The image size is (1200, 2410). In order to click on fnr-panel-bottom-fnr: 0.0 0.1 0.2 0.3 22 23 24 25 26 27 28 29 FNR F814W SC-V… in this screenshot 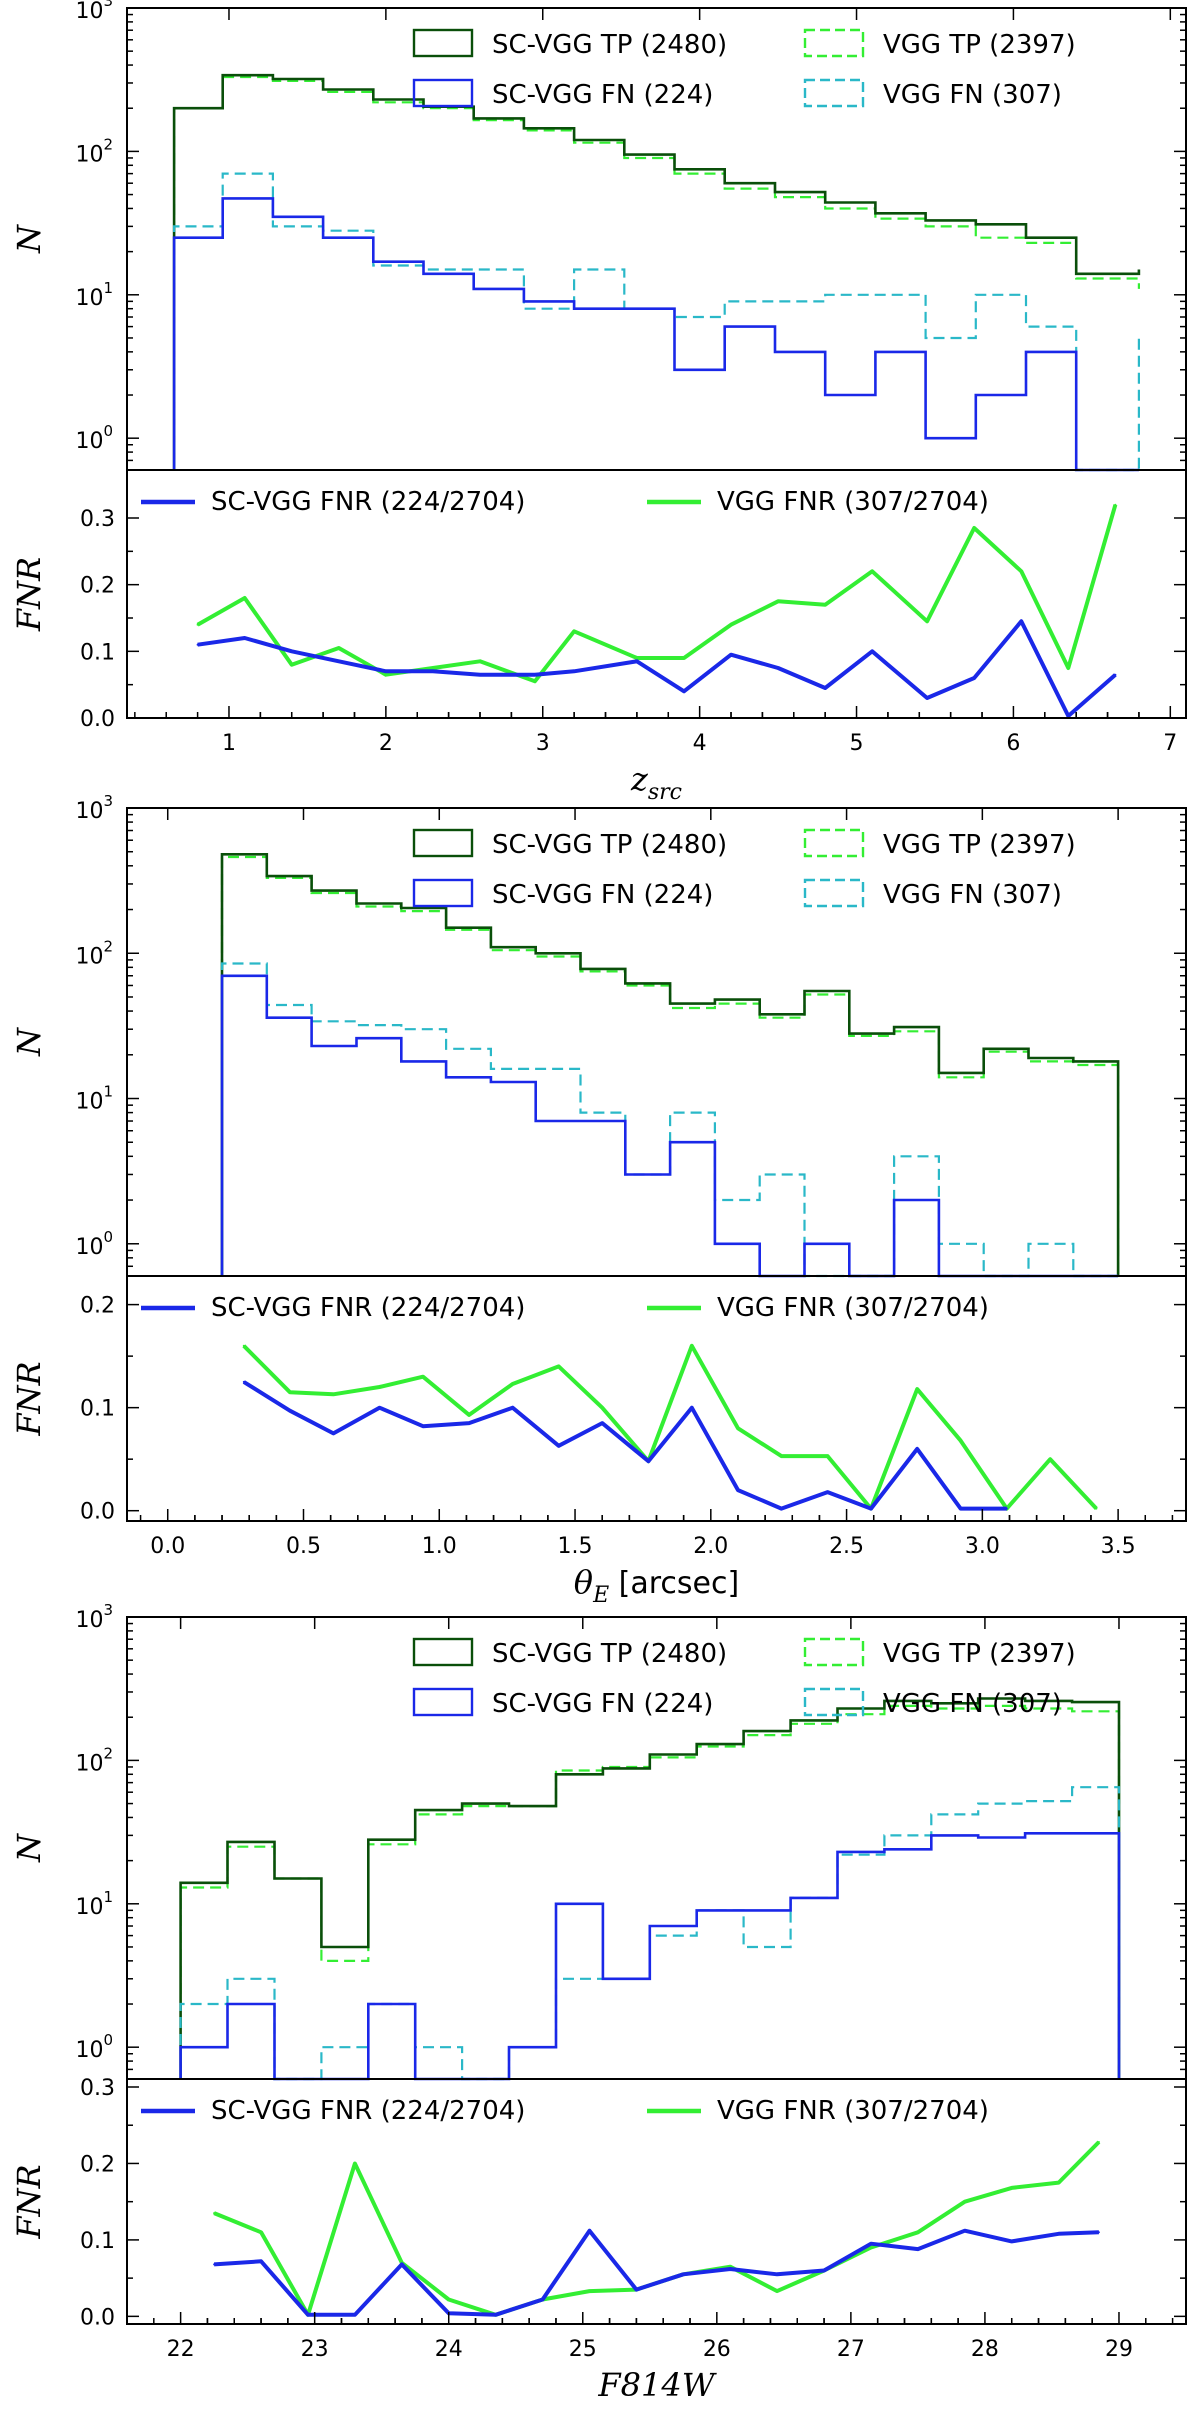, I will do `click(598, 2240)`.